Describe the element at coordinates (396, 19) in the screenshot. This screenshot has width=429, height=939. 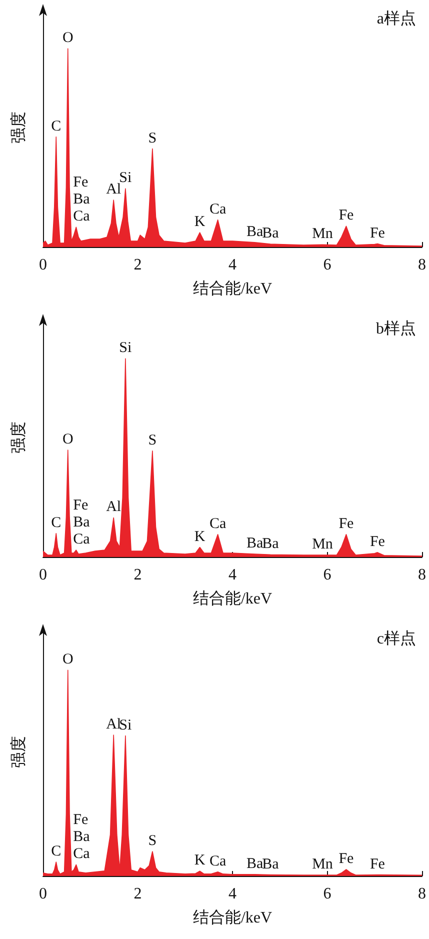
I see `chart-title: a样点` at that location.